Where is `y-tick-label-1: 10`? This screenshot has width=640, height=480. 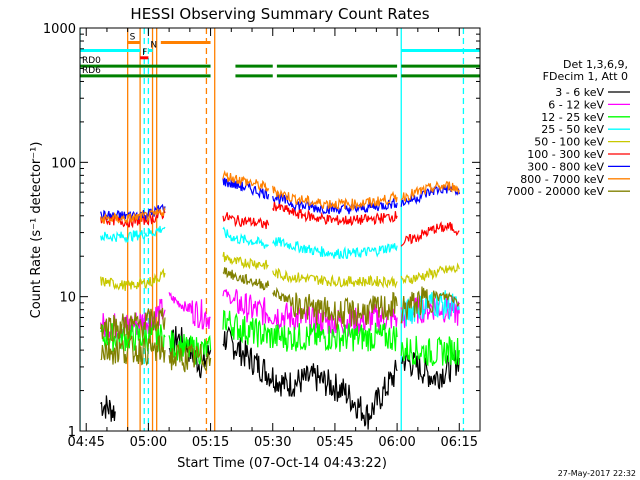 y-tick-label-1: 10 is located at coordinates (67, 298).